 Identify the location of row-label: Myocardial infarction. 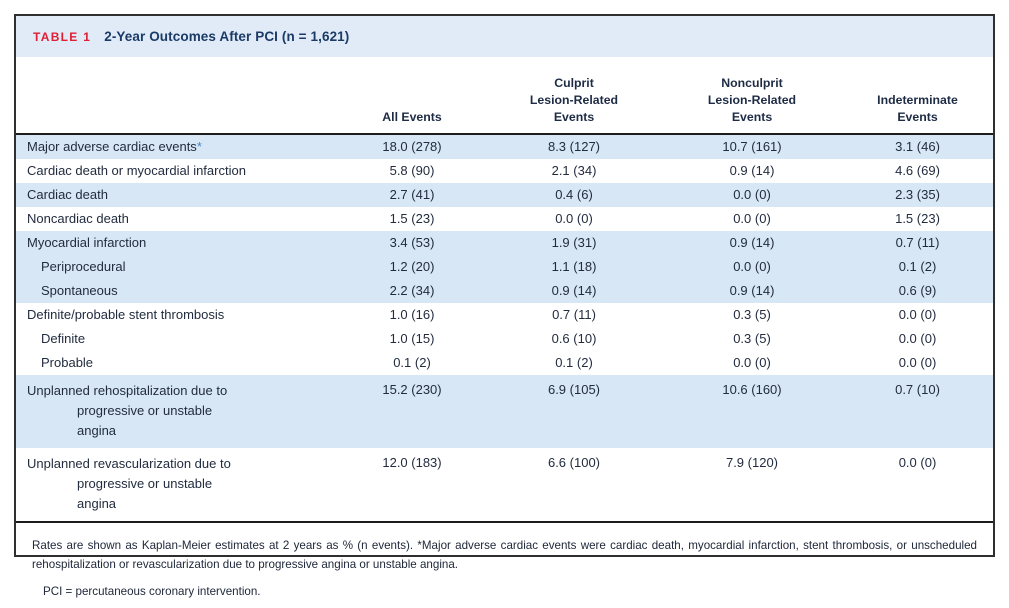
(177, 243).